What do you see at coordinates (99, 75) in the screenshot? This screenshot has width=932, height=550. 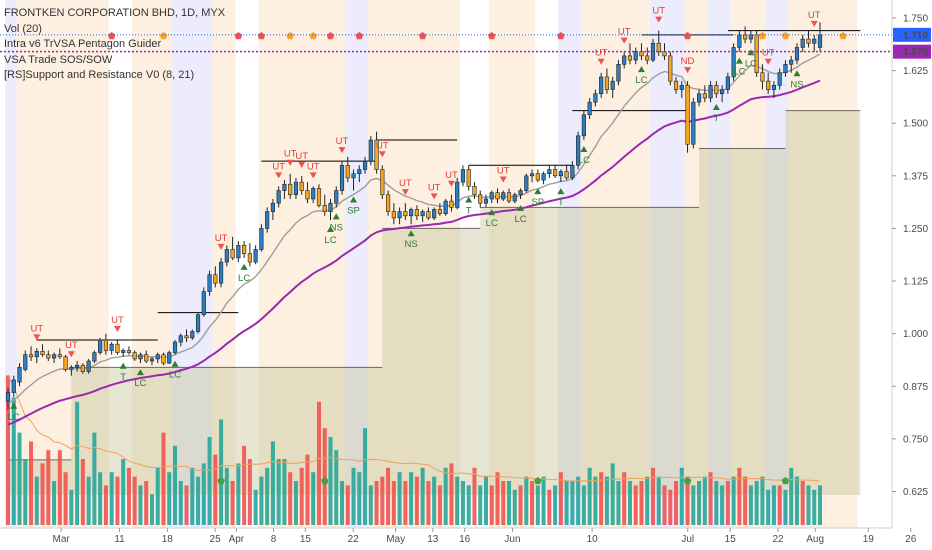 I see `indicator-support-resistance: [RS]Support and Resistance V0 (8, 21)` at bounding box center [99, 75].